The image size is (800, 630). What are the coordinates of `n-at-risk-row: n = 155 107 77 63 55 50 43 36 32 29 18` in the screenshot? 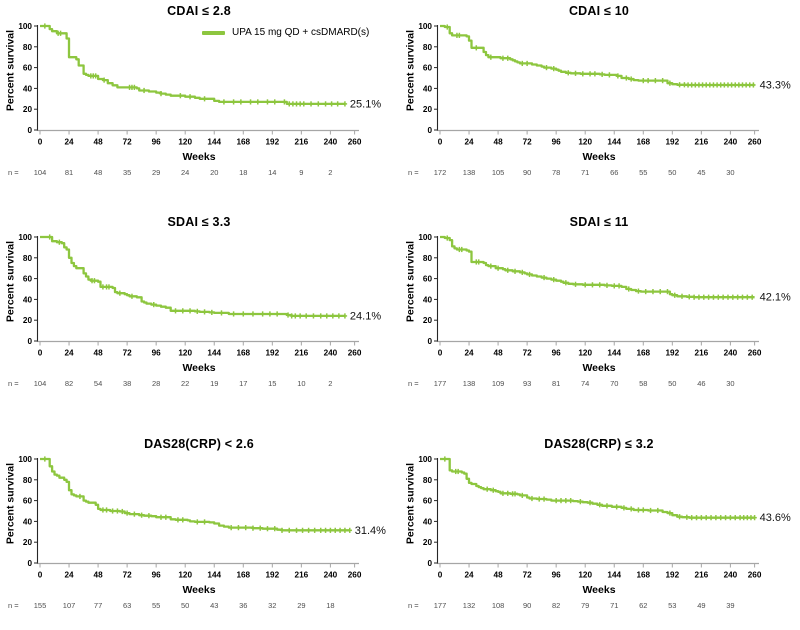 It's located at (200, 607).